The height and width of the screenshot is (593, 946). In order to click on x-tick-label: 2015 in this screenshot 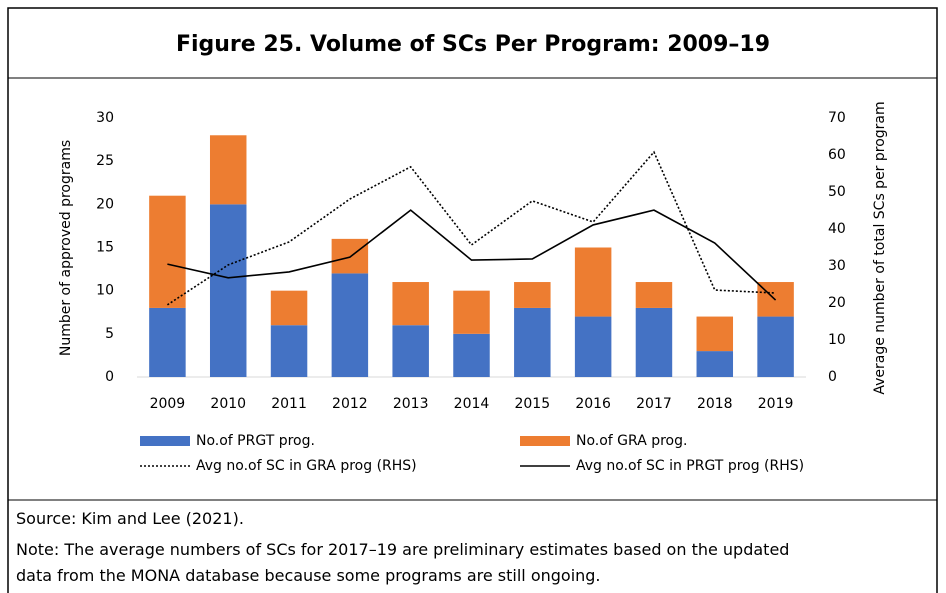, I will do `click(532, 404)`.